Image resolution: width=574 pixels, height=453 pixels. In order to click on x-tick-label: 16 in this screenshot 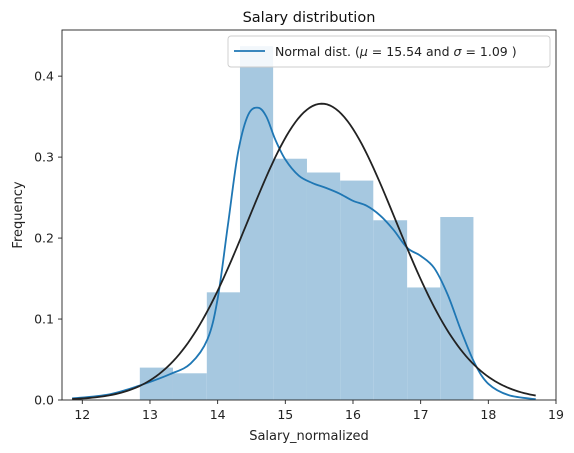, I will do `click(353, 414)`.